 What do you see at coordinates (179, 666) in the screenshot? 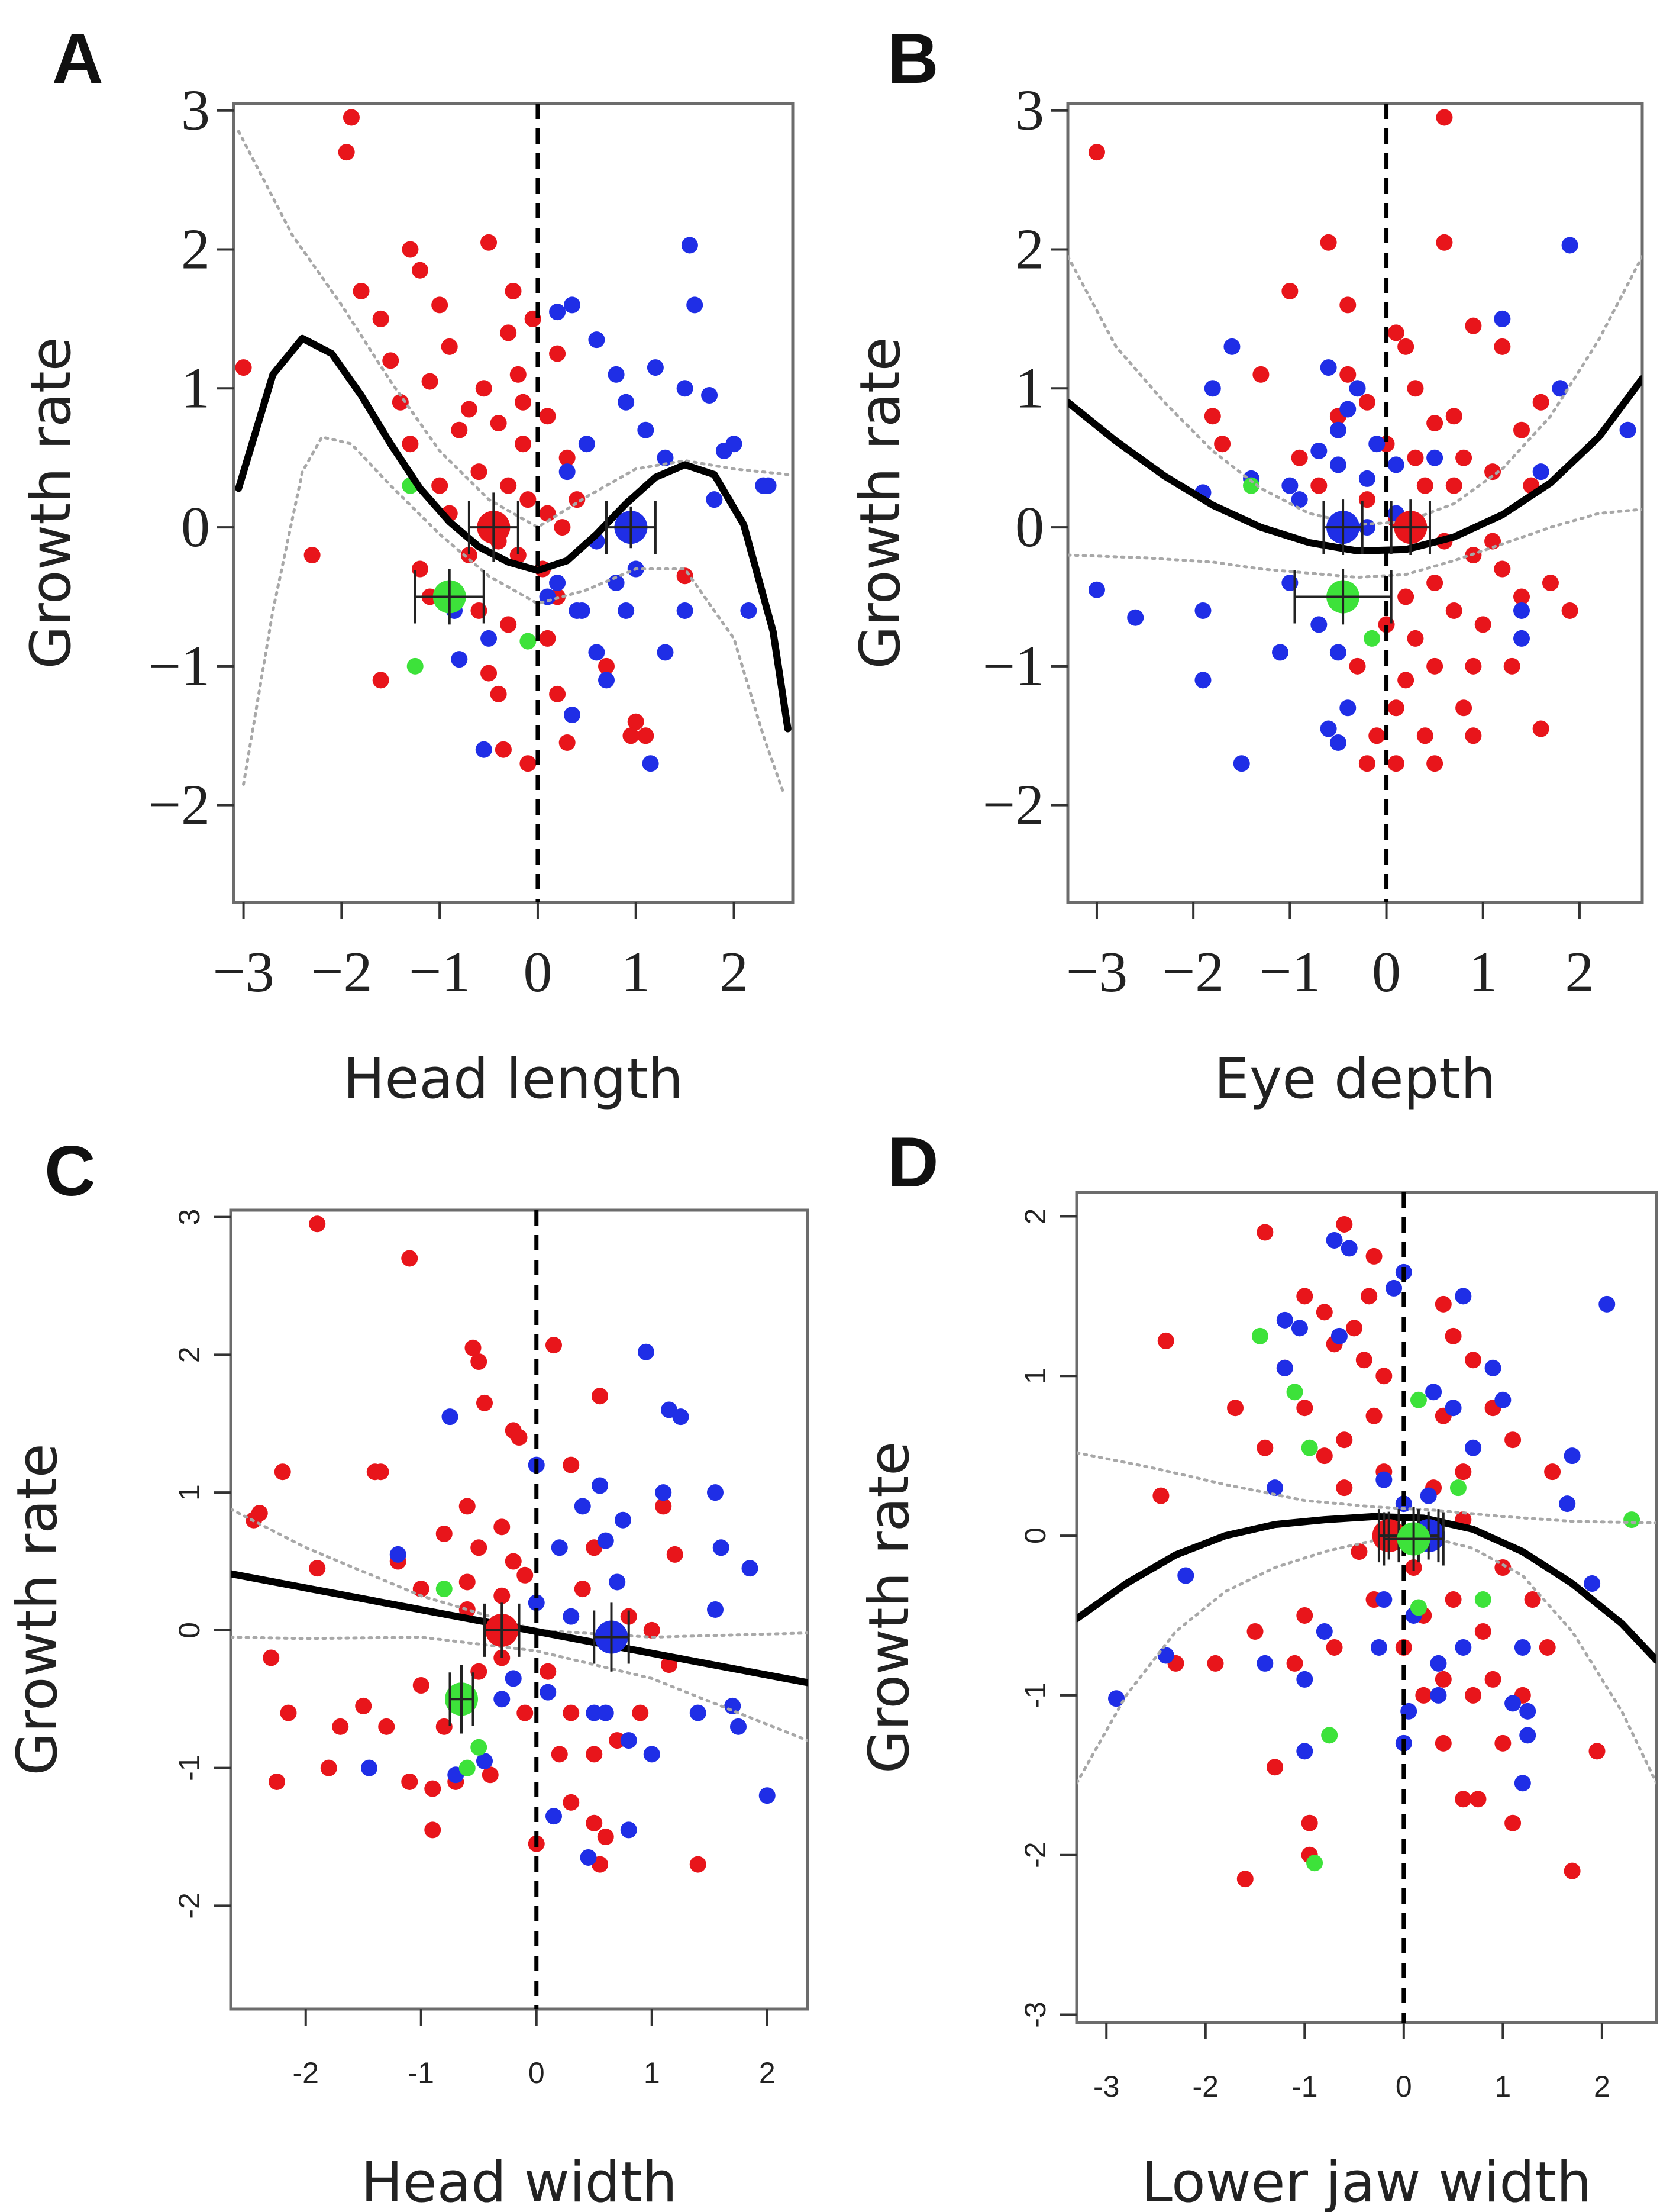
I see `y-tick-label: −1` at bounding box center [179, 666].